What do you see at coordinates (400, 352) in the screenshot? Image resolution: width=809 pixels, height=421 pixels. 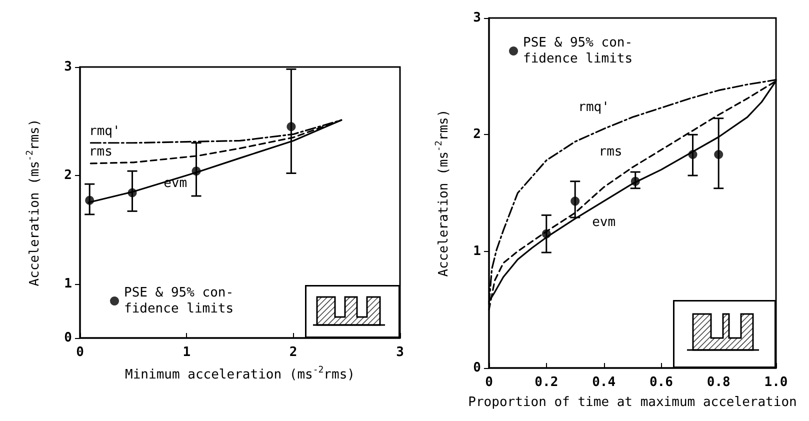 I see `x-tick-label: 3` at bounding box center [400, 352].